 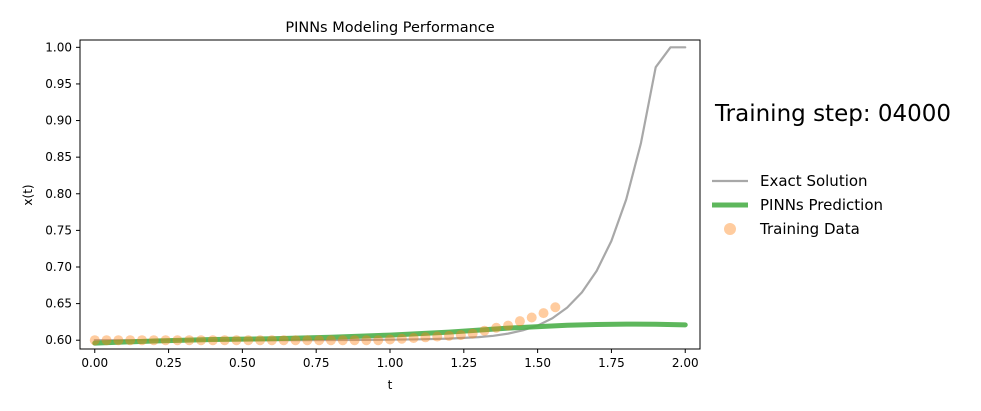 What do you see at coordinates (58, 230) in the screenshot?
I see `y-tick-label: 0.75` at bounding box center [58, 230].